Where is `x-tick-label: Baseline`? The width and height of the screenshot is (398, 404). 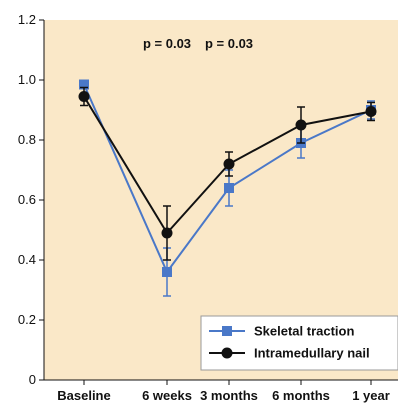
x-tick-label: Baseline is located at coordinates (83, 395).